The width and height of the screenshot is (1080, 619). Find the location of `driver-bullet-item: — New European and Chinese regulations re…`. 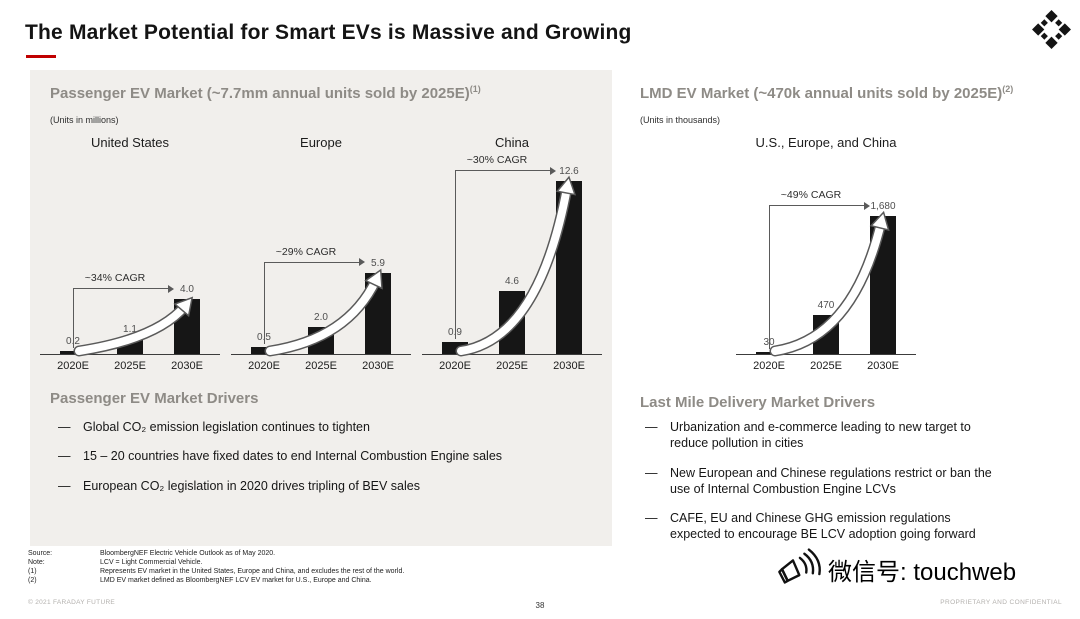

driver-bullet-item: — New European and Chinese regulations re… is located at coordinates (852, 481).